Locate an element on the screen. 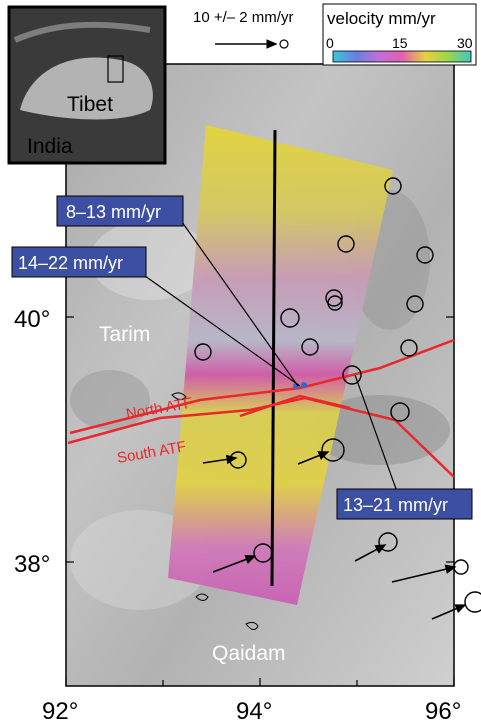 This screenshot has width=481, height=728. colorbar-tick-15: 15 is located at coordinates (400, 43).